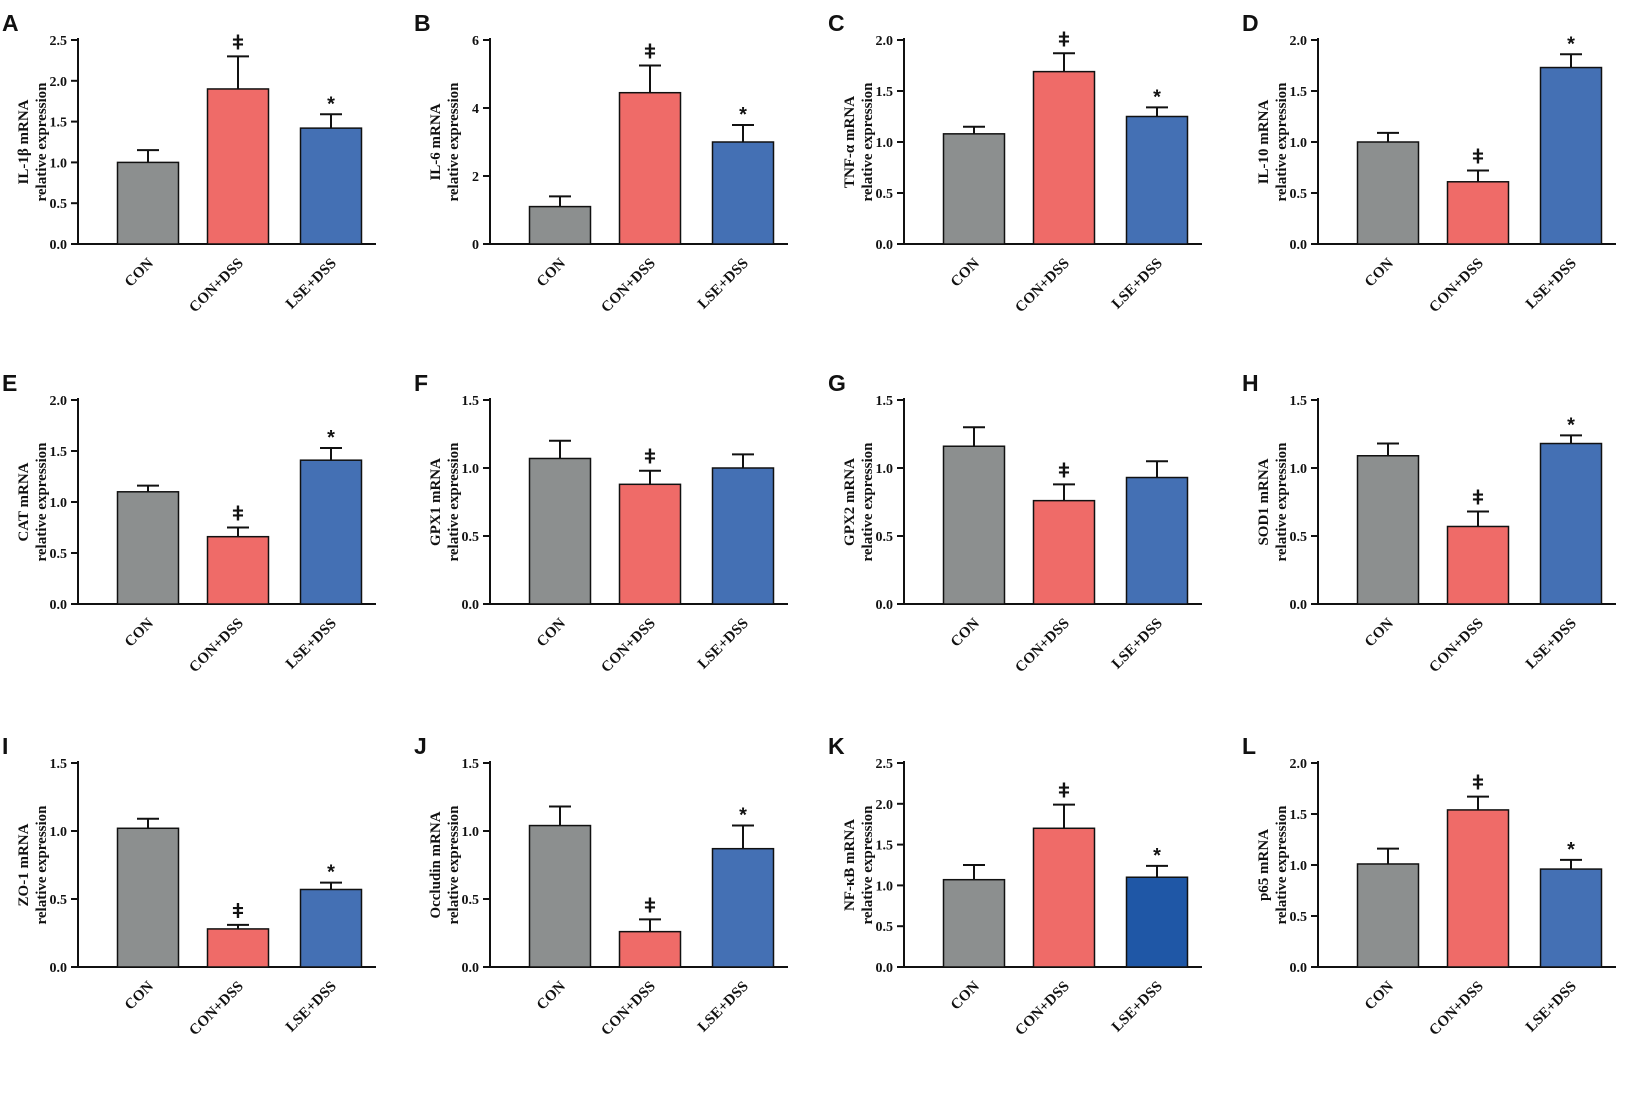 The height and width of the screenshot is (1104, 1648). I want to click on y-axis-title: CAT mRNA, so click(24, 501).